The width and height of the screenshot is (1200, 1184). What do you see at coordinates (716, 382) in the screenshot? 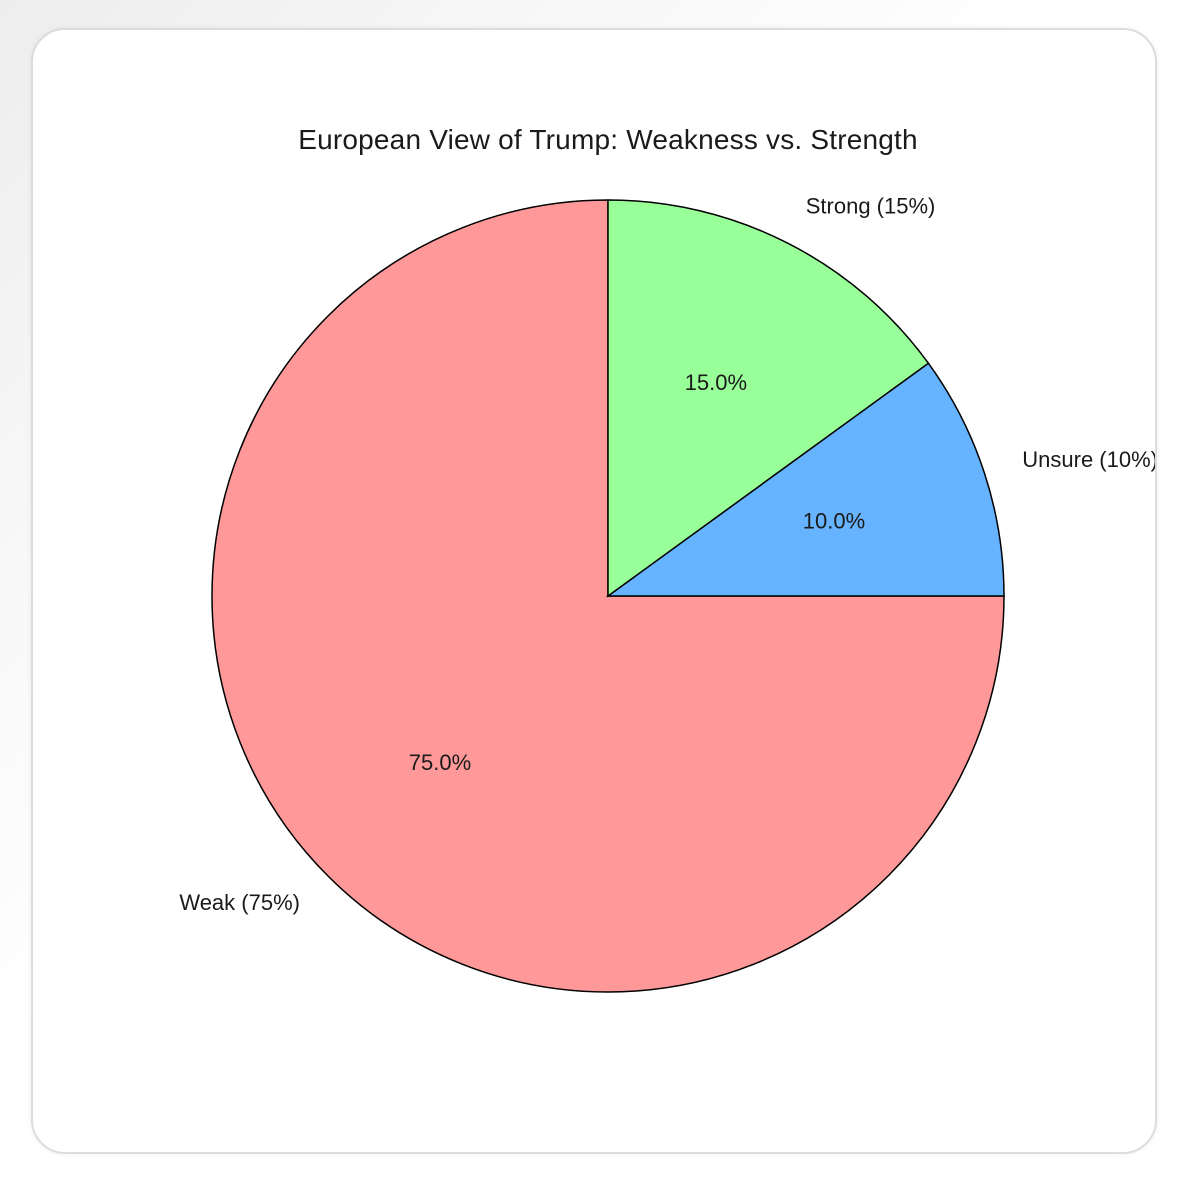
I see `pct-label-strong: 15.0%` at bounding box center [716, 382].